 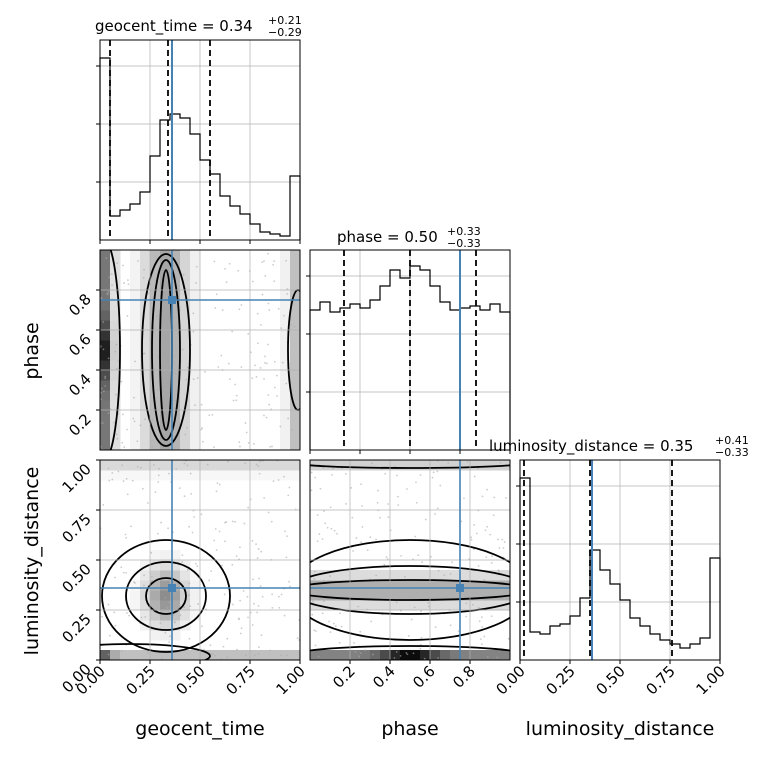 I want to click on ytick-luminosity_distance: 0.50, so click(x=76, y=578).